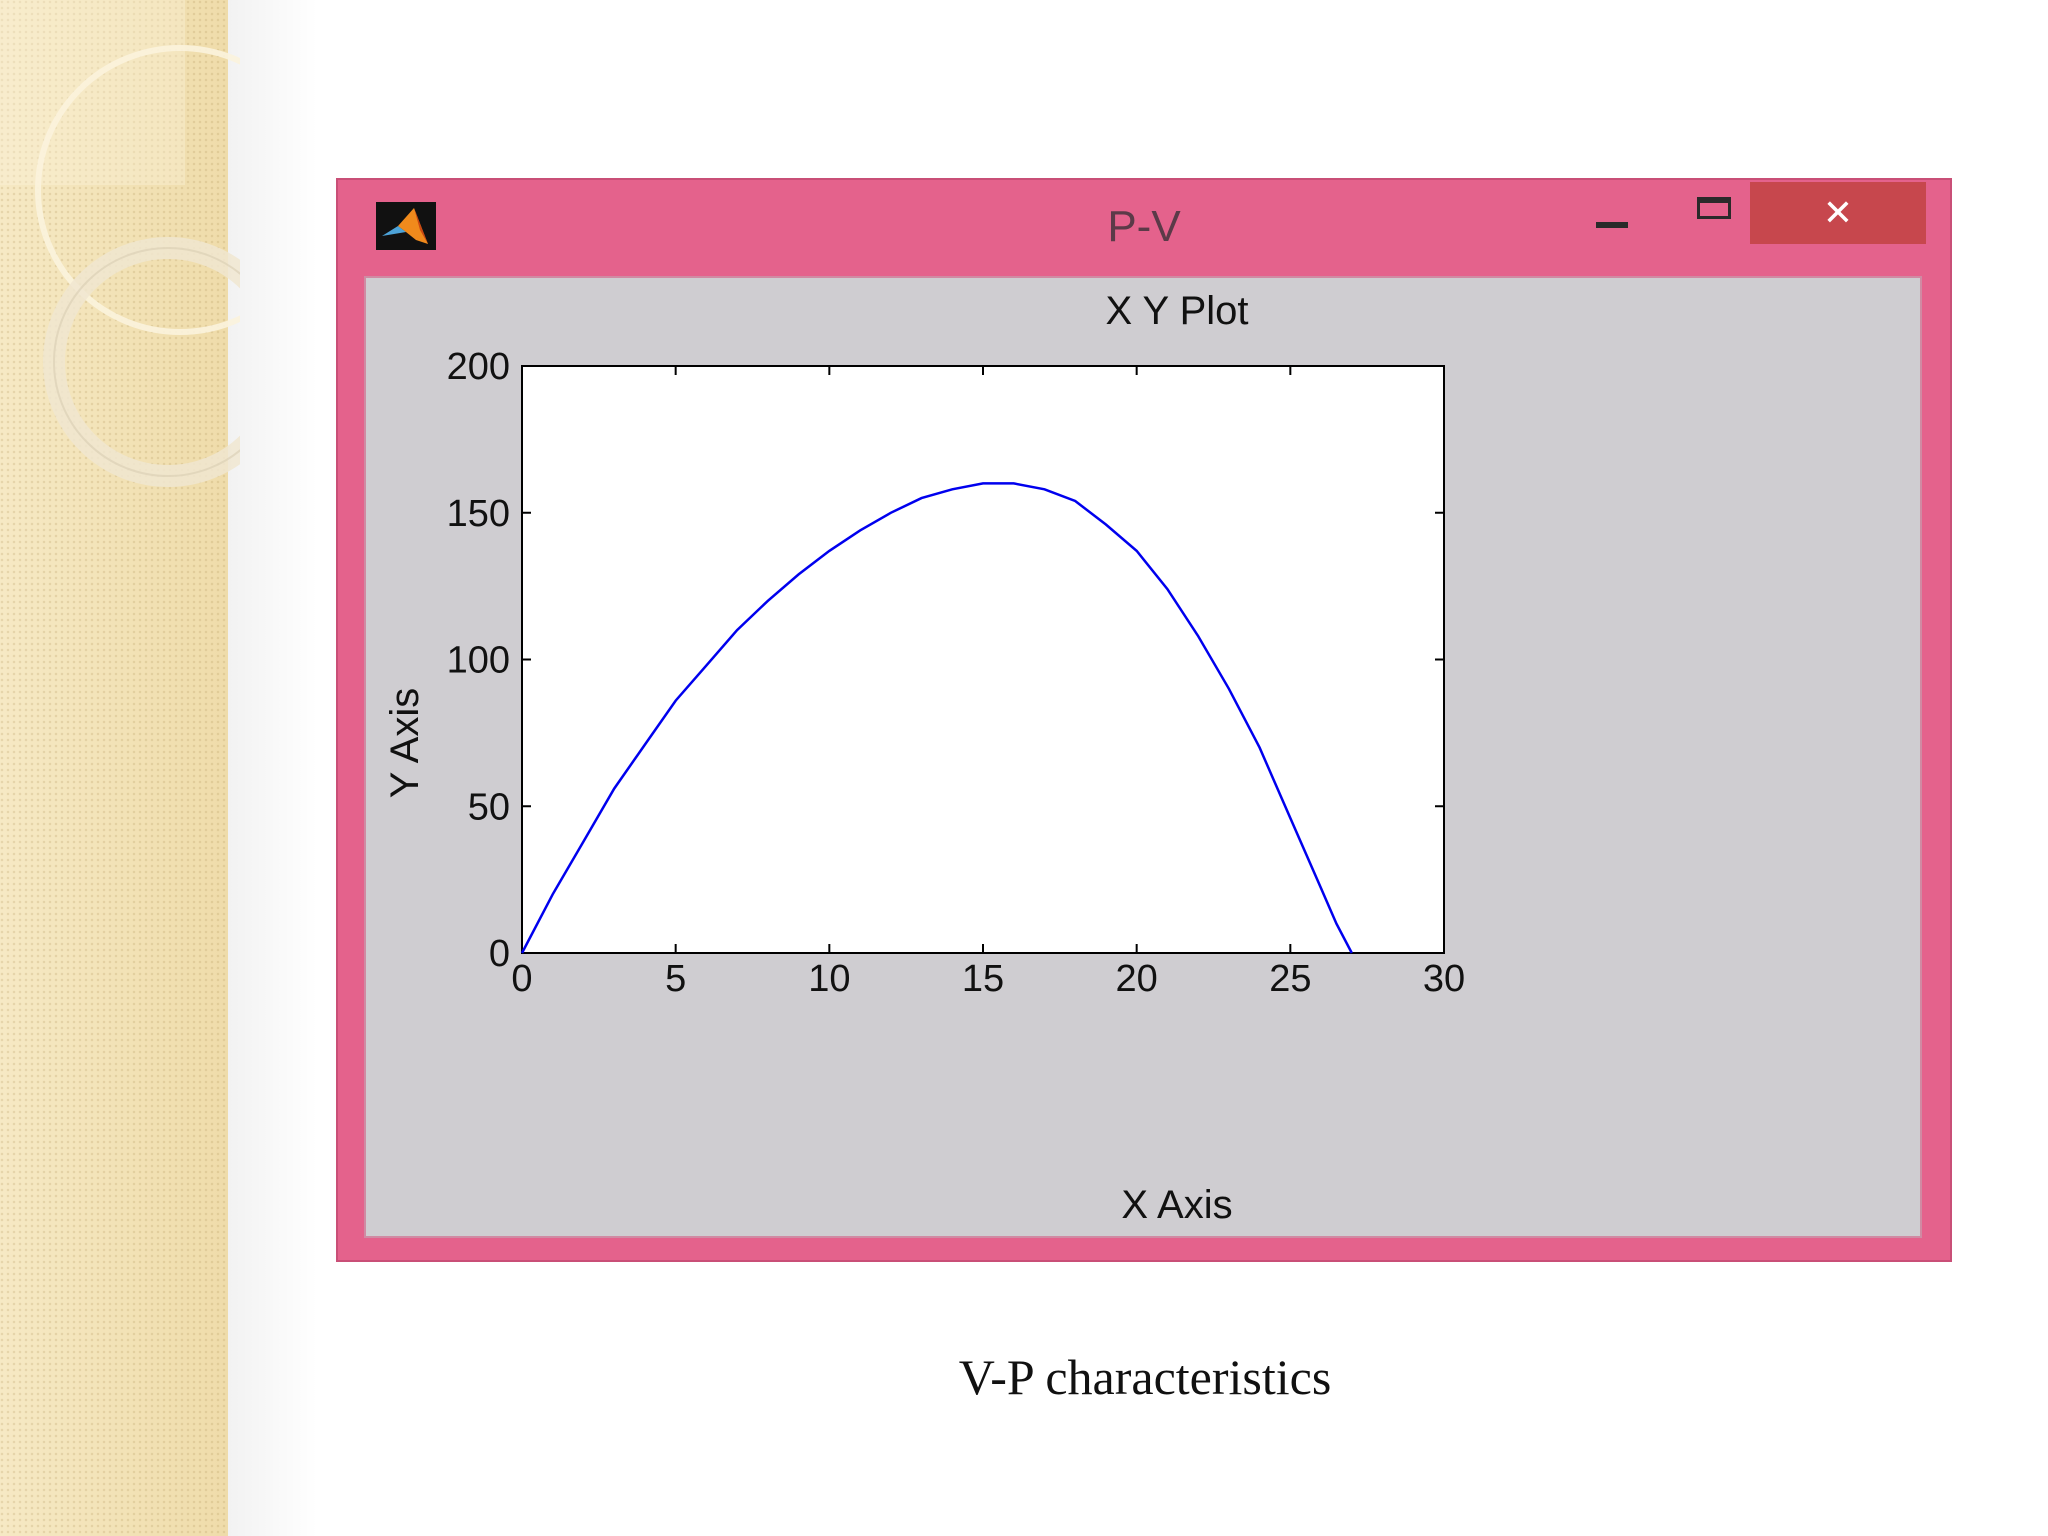 The image size is (2048, 1536). Describe the element at coordinates (489, 807) in the screenshot. I see `y-tick-label: 50` at that location.